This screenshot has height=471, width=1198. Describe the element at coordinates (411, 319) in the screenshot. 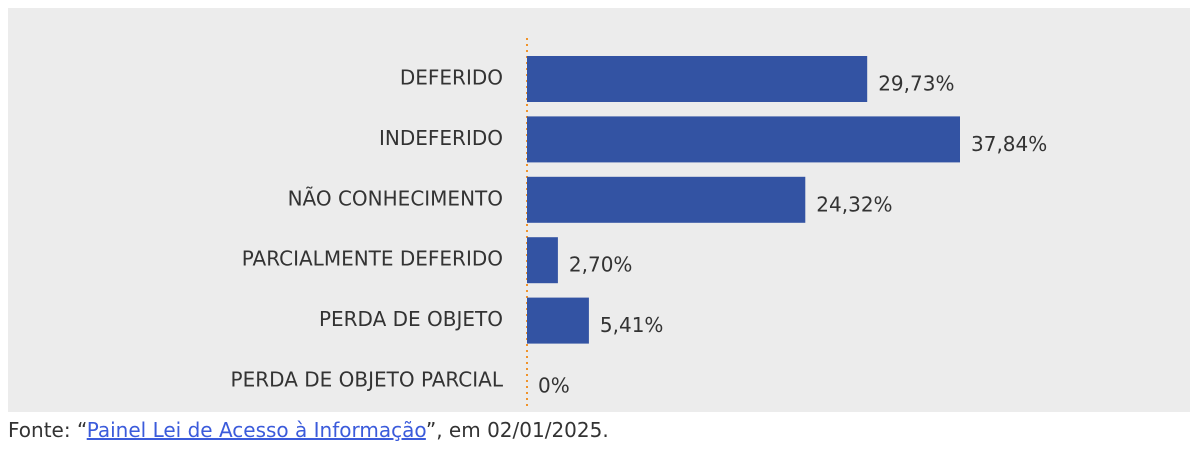

I see `category-label: PERDA DE OBJETO` at that location.